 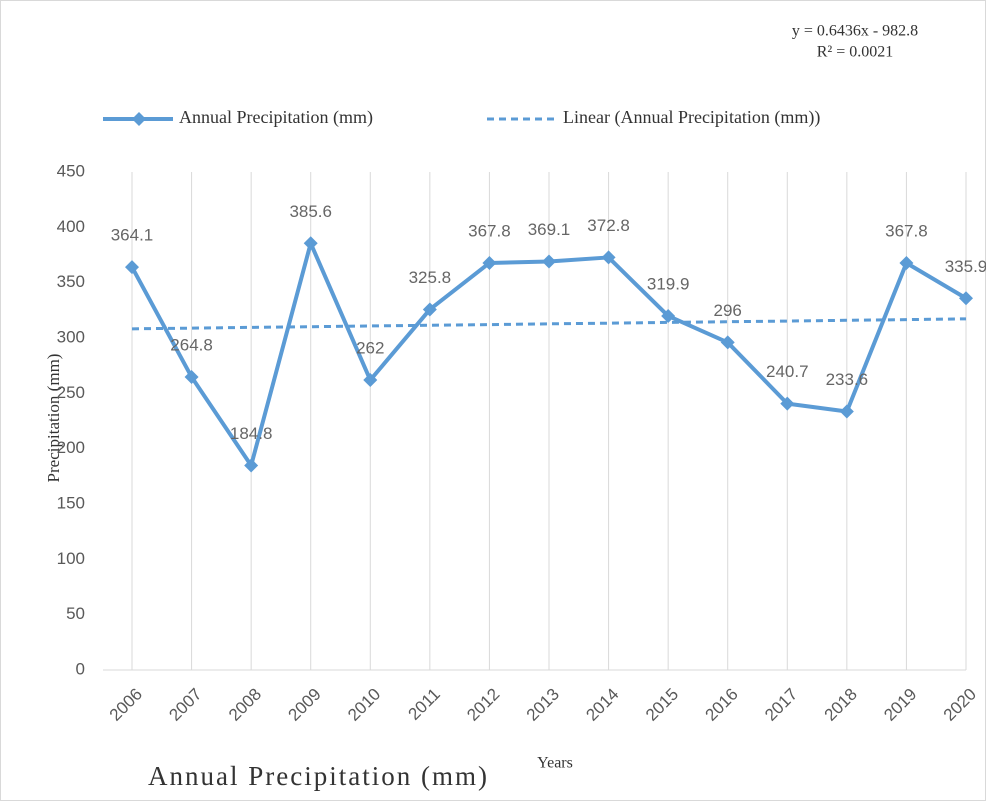 I want to click on y-tick-label: 300, so click(x=71, y=336).